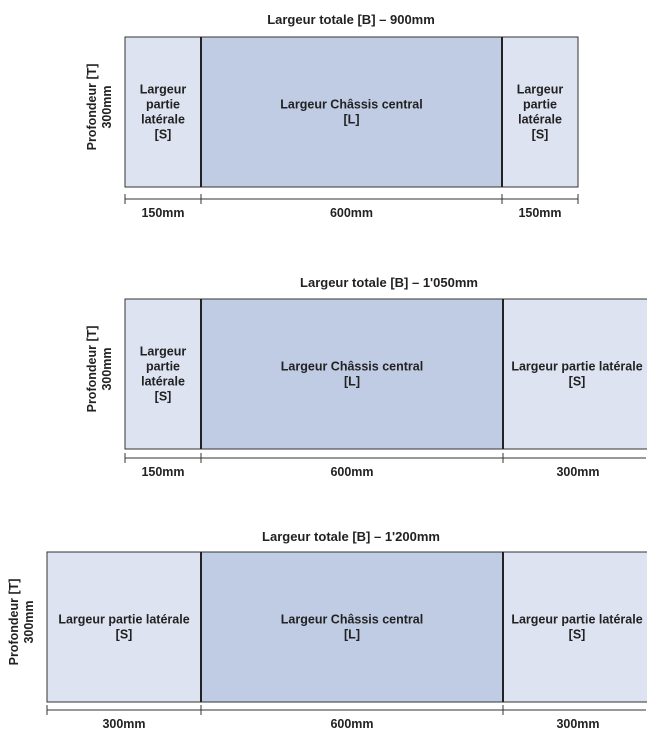  What do you see at coordinates (351, 19) in the screenshot?
I see `diagram-title: Largeur totale [B] – 900mm` at bounding box center [351, 19].